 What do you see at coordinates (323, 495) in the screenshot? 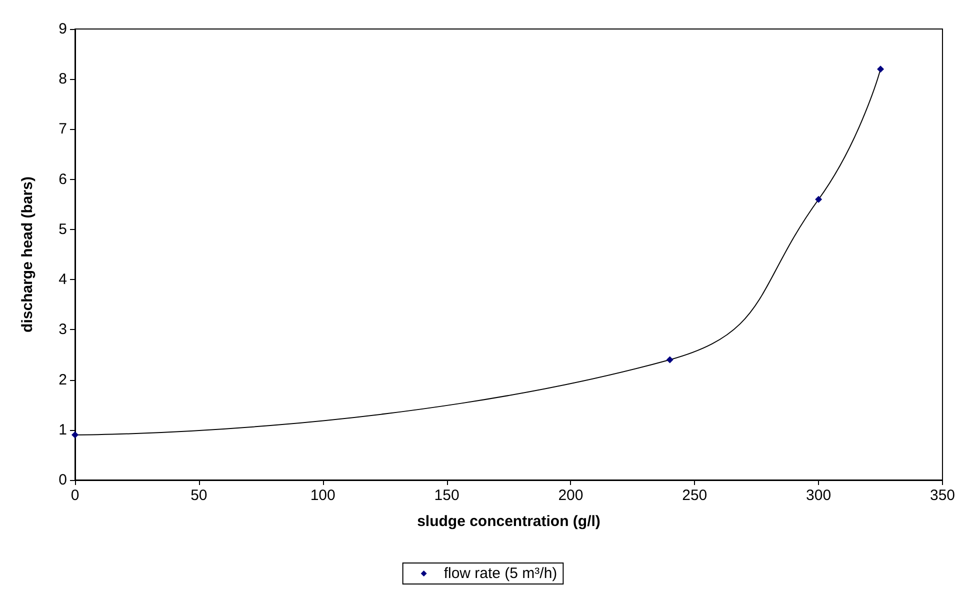
I see `x-tick-label: 100` at bounding box center [323, 495].